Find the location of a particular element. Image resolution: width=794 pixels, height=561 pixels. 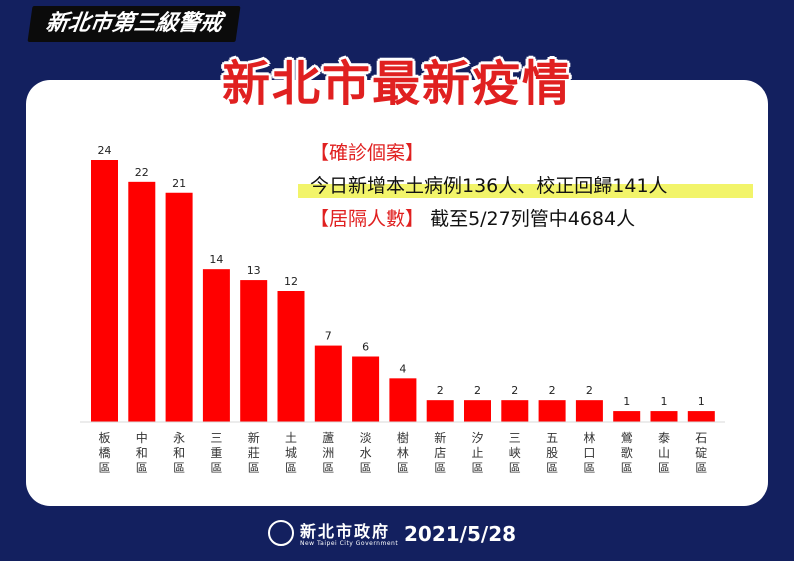

category-label-char: 水 is located at coordinates (366, 453).